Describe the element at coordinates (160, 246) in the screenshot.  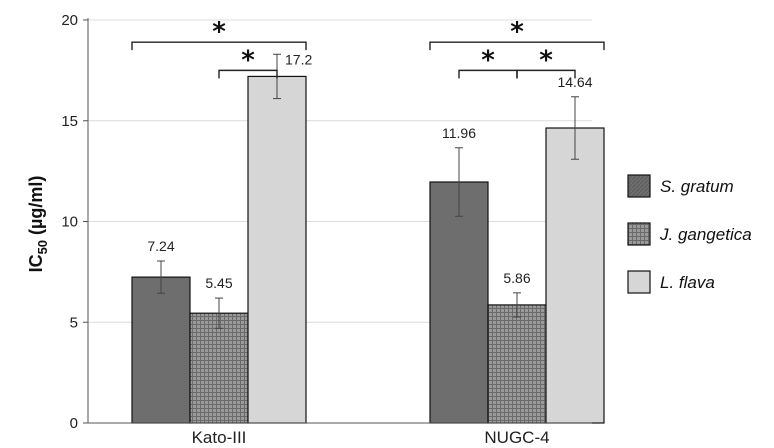
I see `data-label: 7.24` at that location.